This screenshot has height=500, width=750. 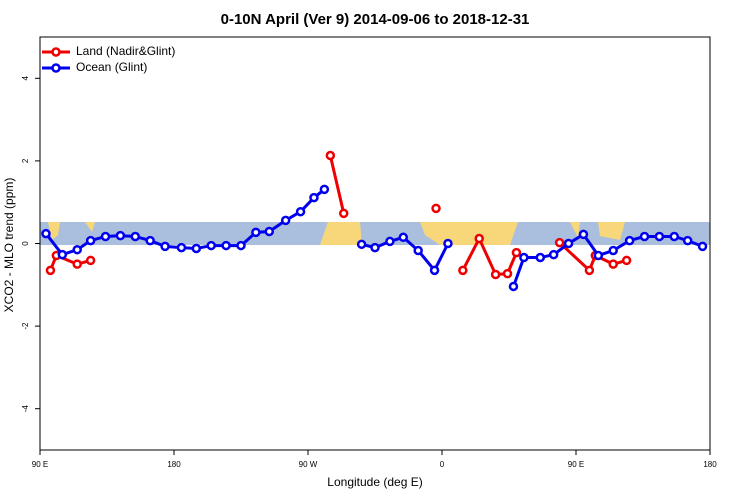 What do you see at coordinates (9, 245) in the screenshot?
I see `y-axis-label: XCO2 - MLO trend (ppm)` at bounding box center [9, 245].